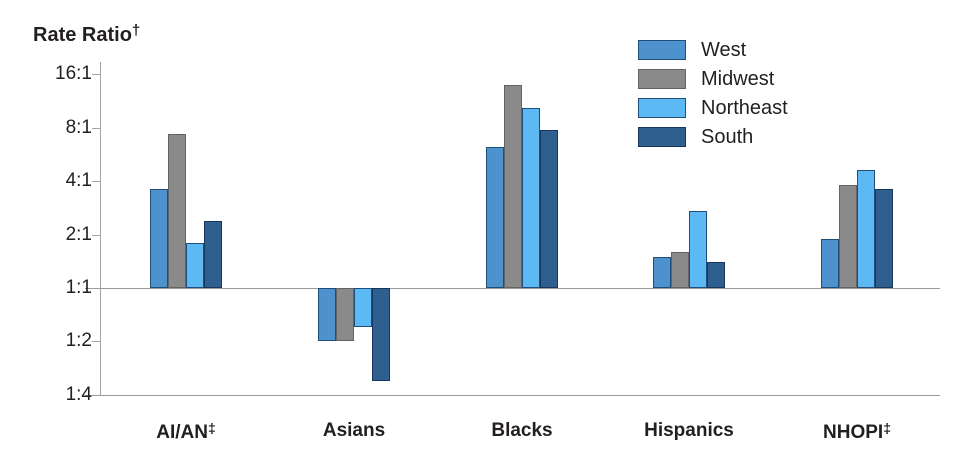 This screenshot has height=476, width=960. Describe the element at coordinates (727, 137) in the screenshot. I see `legend-label-south: South` at that location.